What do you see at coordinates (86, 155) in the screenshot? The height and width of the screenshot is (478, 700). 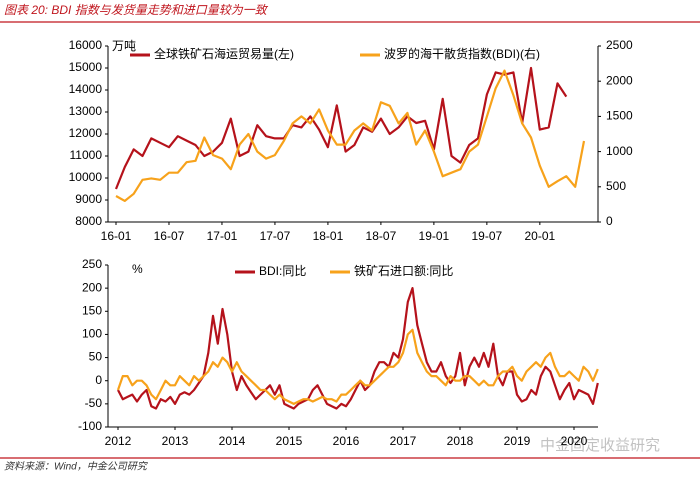 I see `y-tick-label: 11000` at bounding box center [86, 155].